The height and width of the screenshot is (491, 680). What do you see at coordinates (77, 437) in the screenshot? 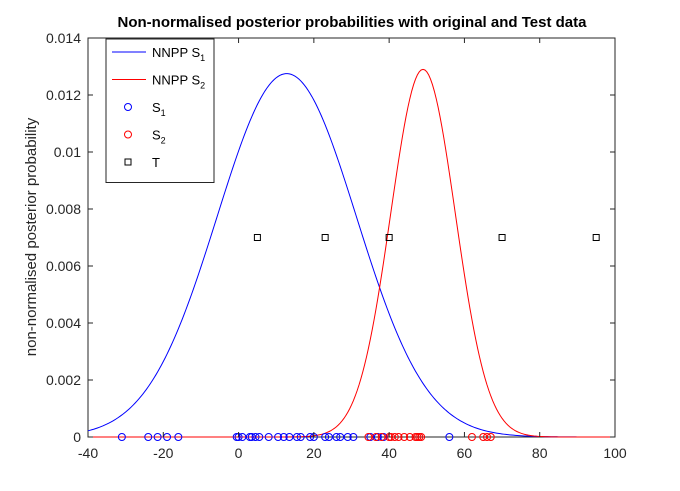
I see `y-tick-label: 0` at bounding box center [77, 437].